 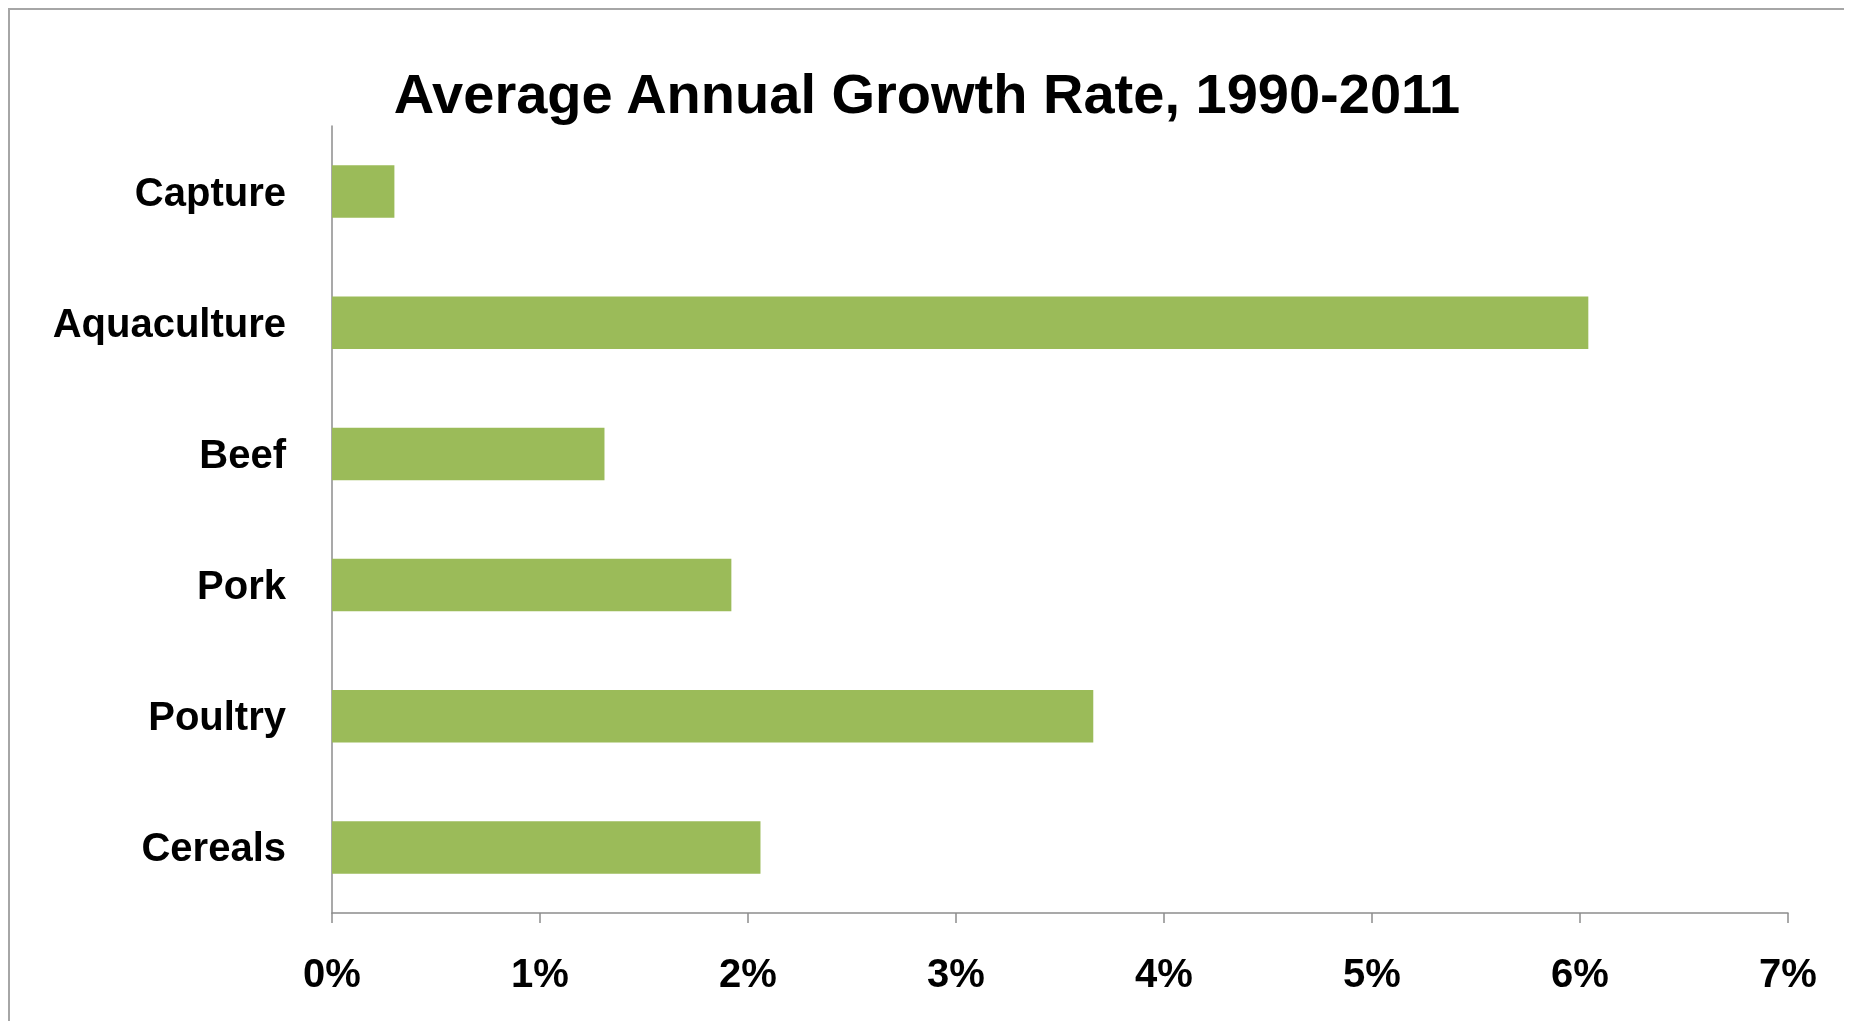 I want to click on y-tick-label: Poultry, so click(x=217, y=716).